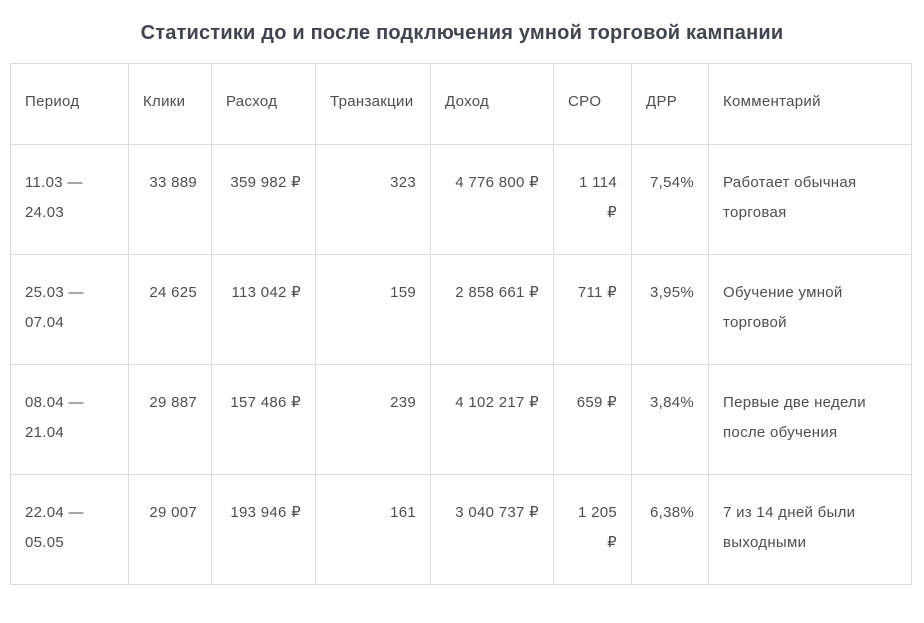  I want to click on cell-drr: 6,38%, so click(670, 529).